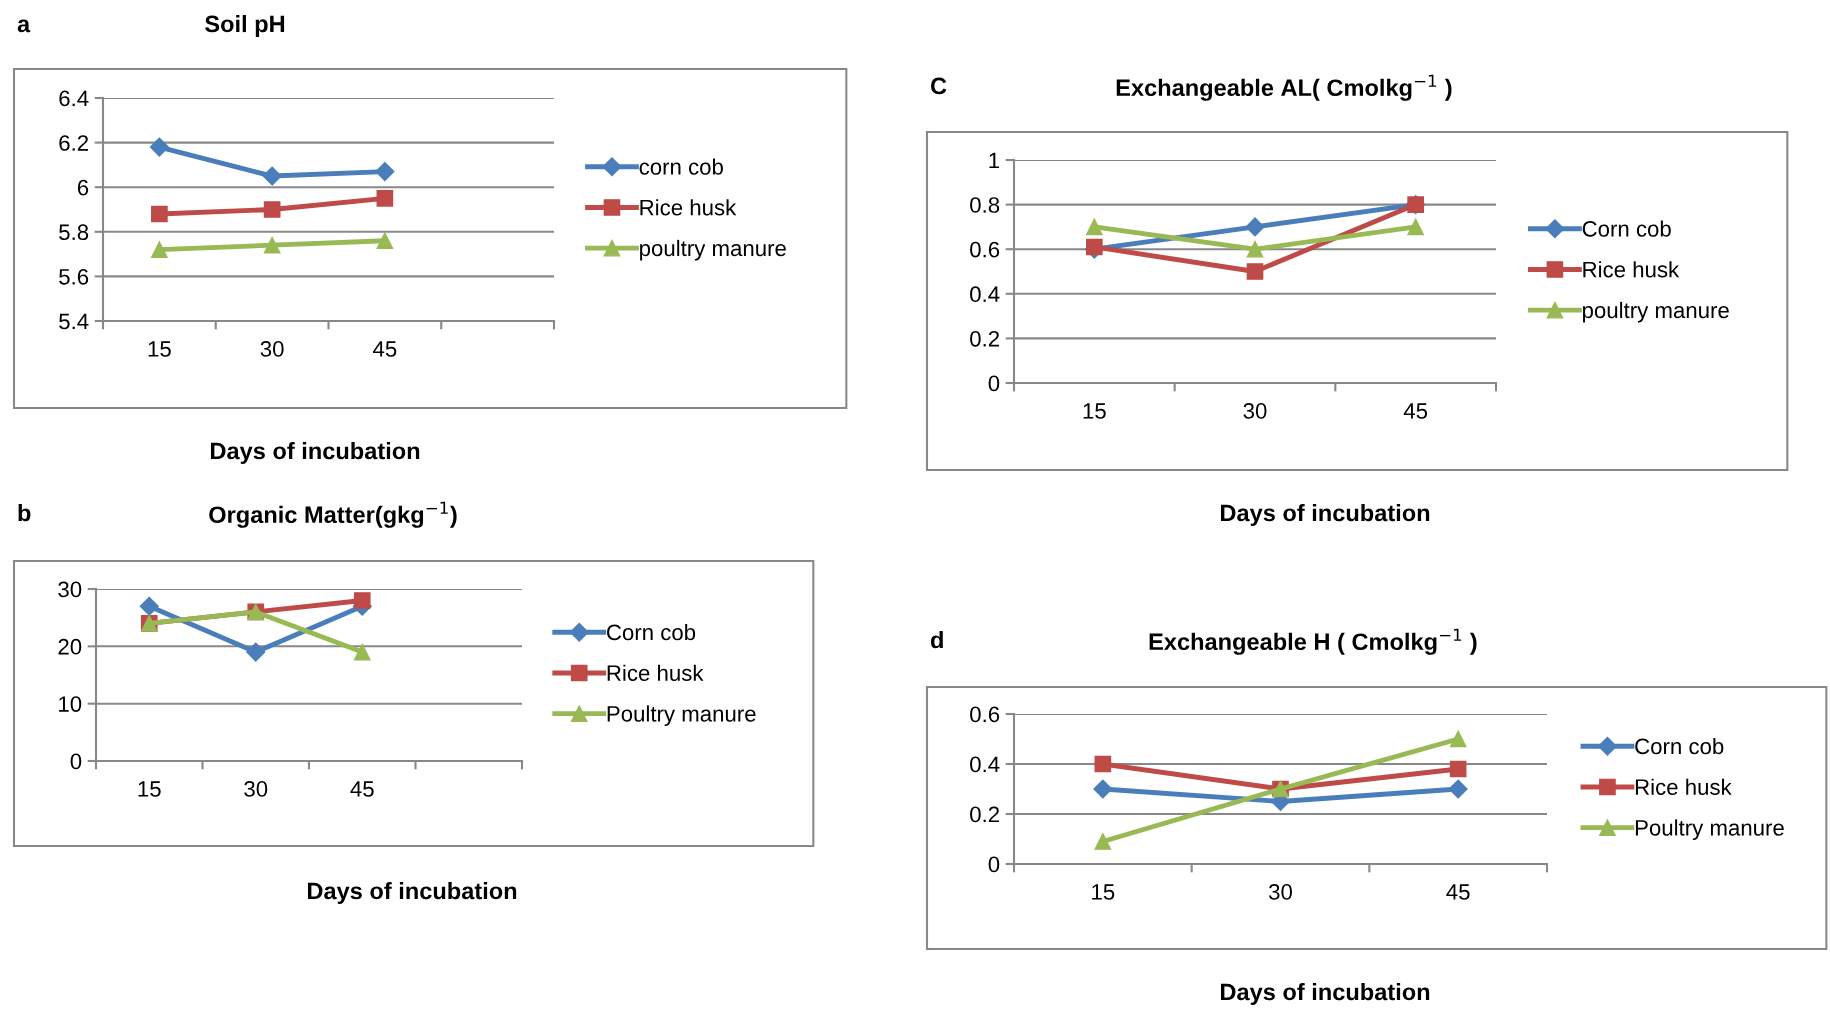 This screenshot has height=1010, width=1830. What do you see at coordinates (74, 321) in the screenshot?
I see `y-tick-label: 5.4` at bounding box center [74, 321].